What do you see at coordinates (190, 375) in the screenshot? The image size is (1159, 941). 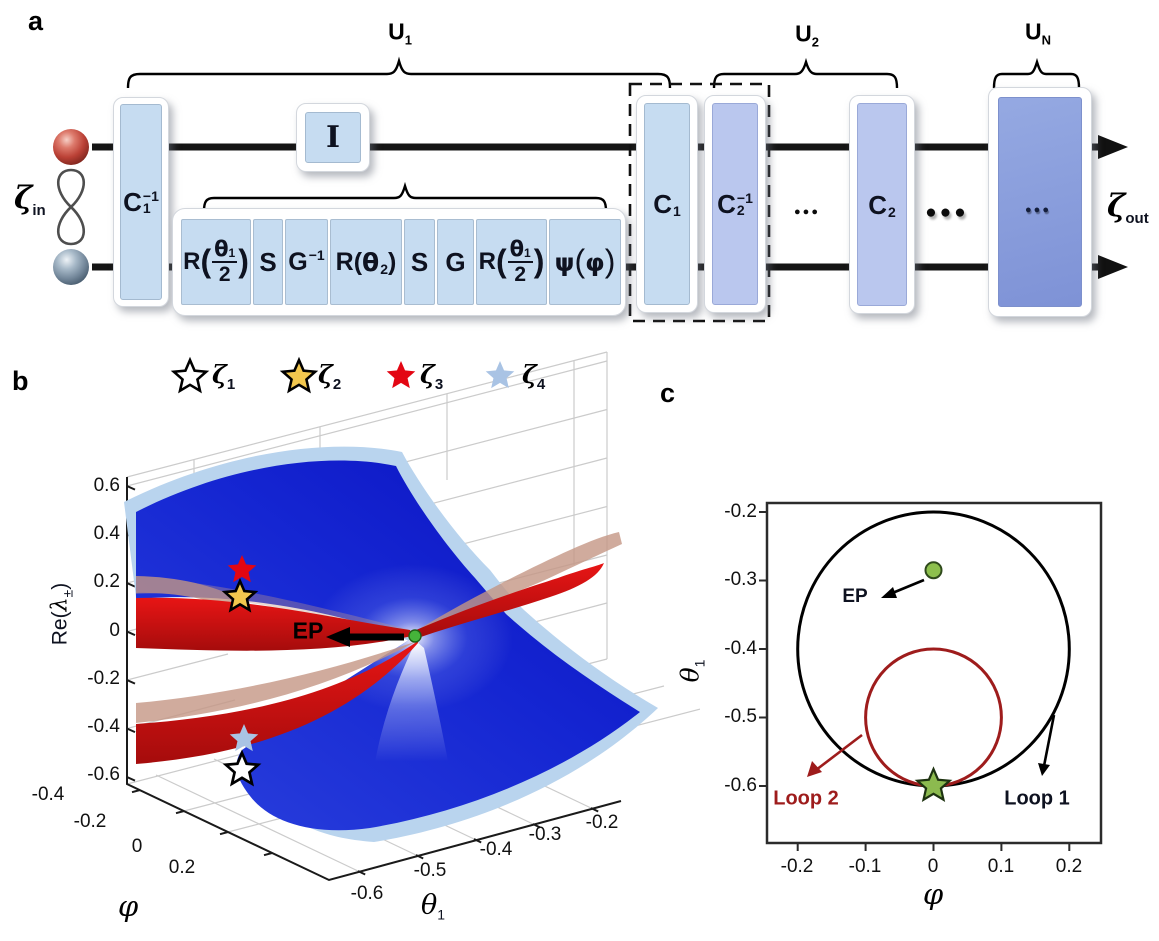 I see `legend-star-white` at bounding box center [190, 375].